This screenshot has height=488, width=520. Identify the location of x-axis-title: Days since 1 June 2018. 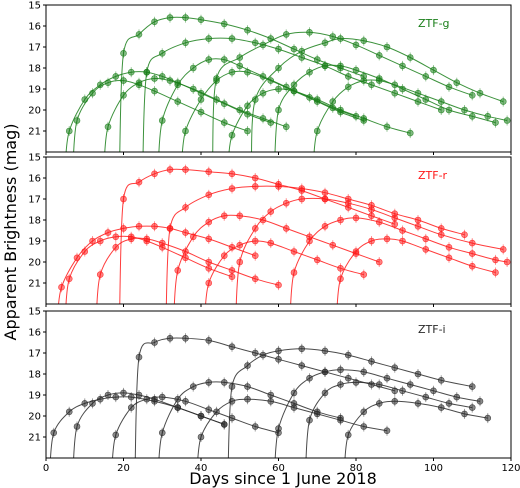
(283, 478).